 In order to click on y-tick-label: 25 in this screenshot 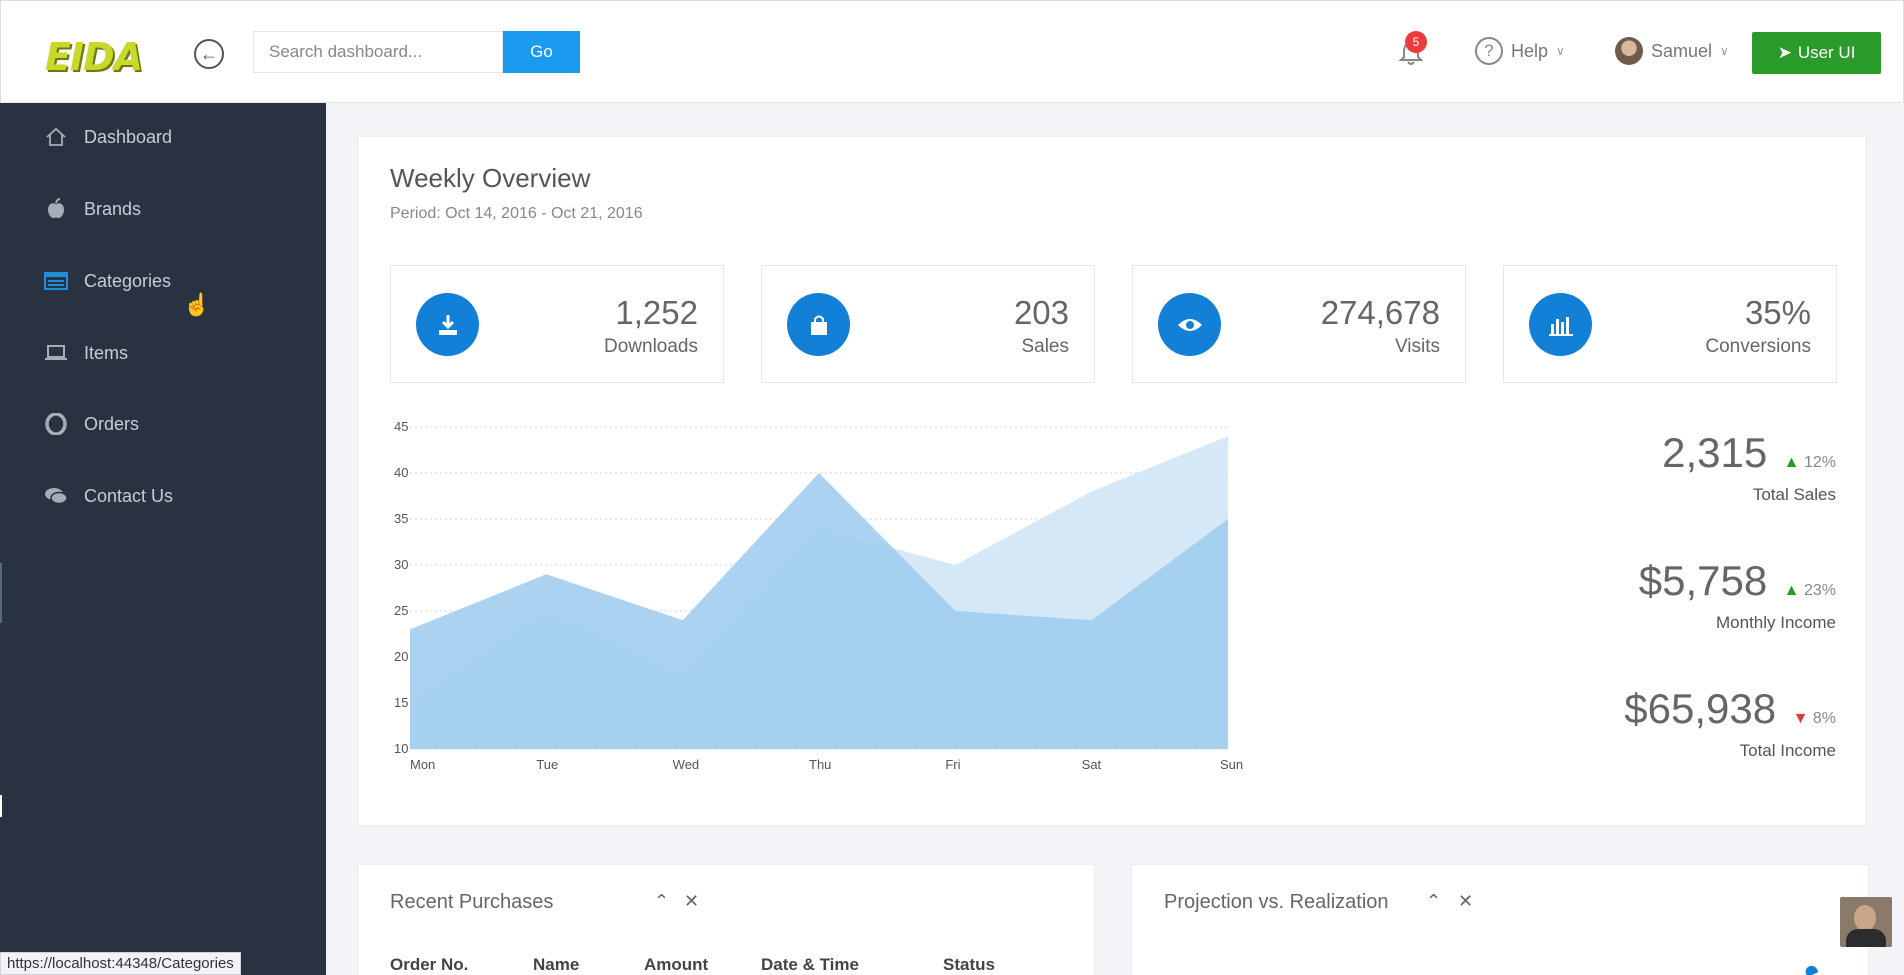, I will do `click(401, 610)`.